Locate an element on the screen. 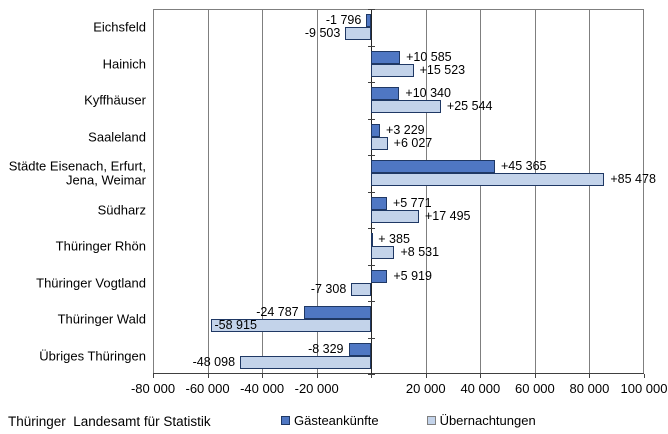  legend-item-uebernachtungen: Übernachtungen is located at coordinates (481, 420).